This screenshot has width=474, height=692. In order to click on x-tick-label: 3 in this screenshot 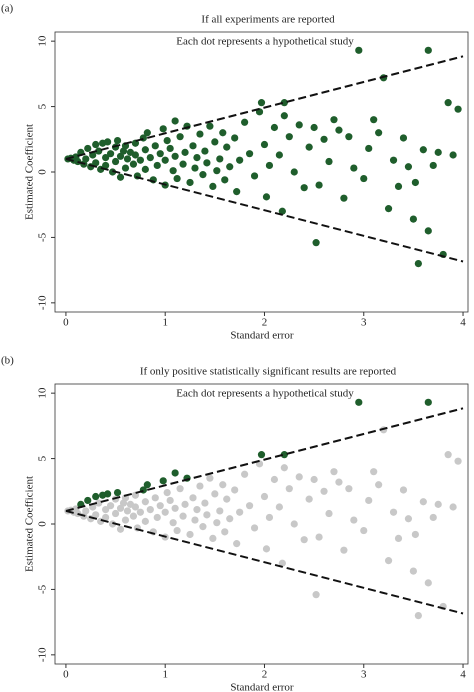, I will do `click(364, 323)`.